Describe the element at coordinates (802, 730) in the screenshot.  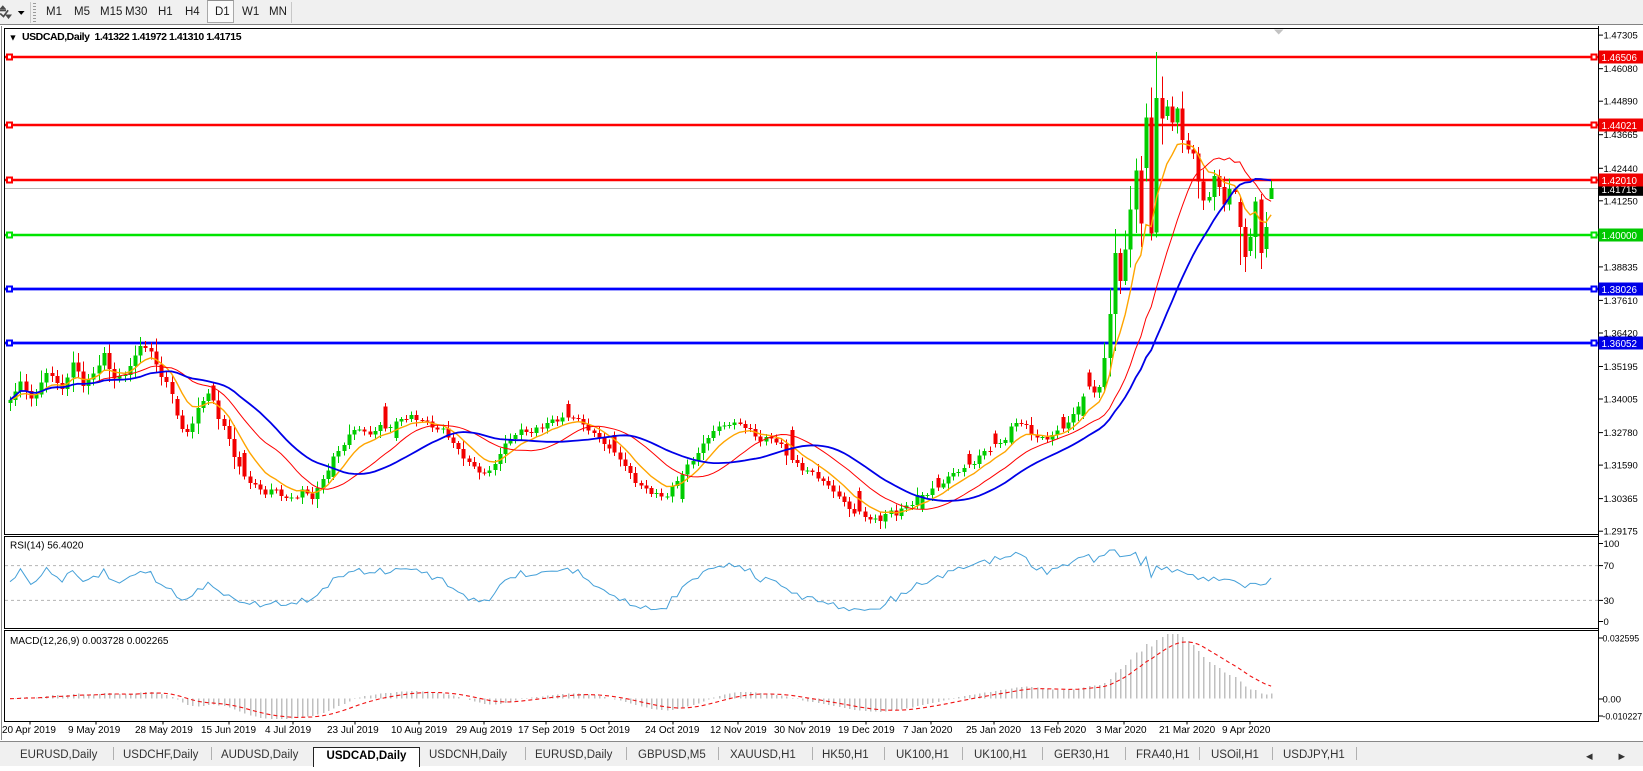
I see `svg-text: 30 Nov 2019` at that location.